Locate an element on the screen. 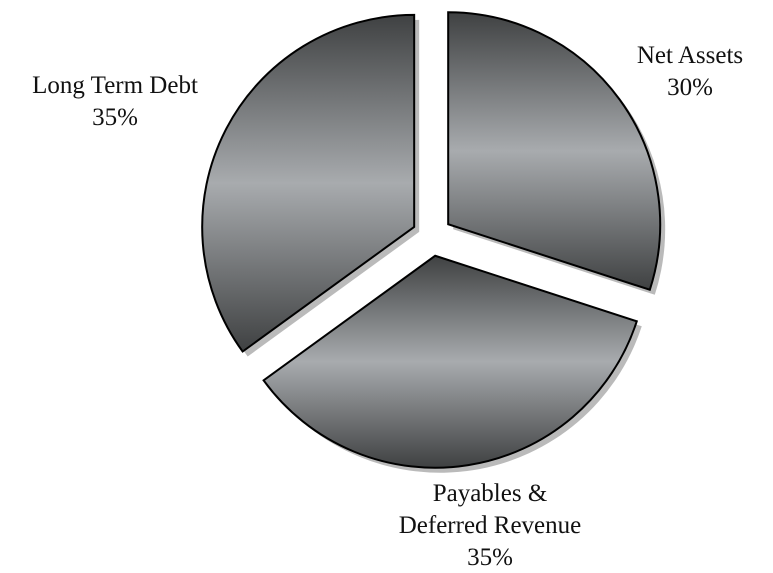 The height and width of the screenshot is (573, 773). category-label: Long Term Debt is located at coordinates (115, 85).